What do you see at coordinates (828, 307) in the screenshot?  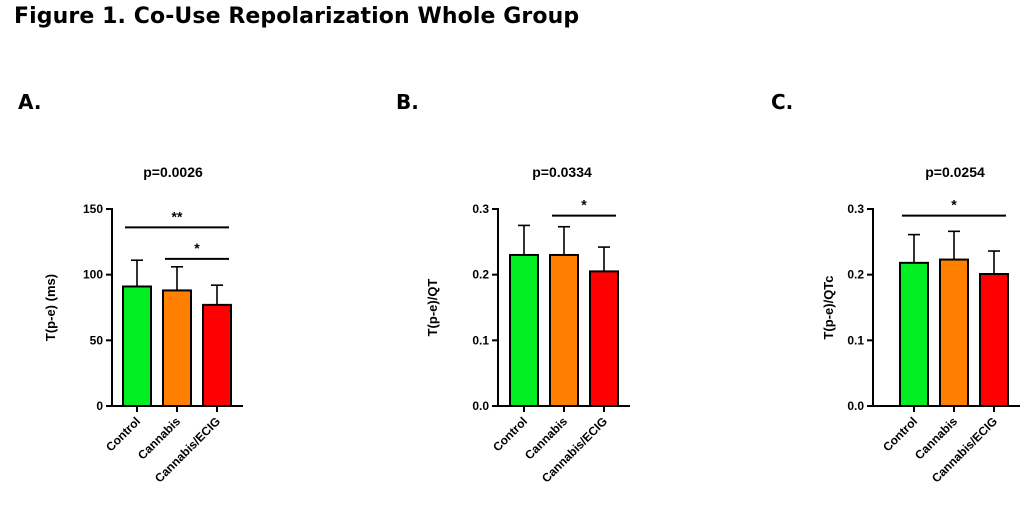 I see `panel-c-ylabel: T(p-e)/QTc` at bounding box center [828, 307].